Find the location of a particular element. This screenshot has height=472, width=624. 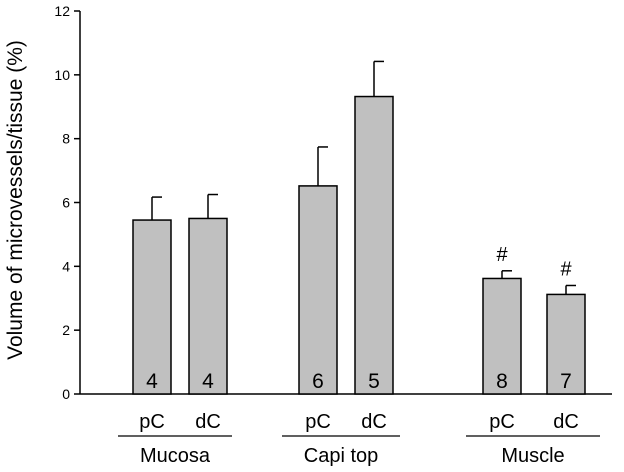

y-tick-label: 12 is located at coordinates (62, 11).